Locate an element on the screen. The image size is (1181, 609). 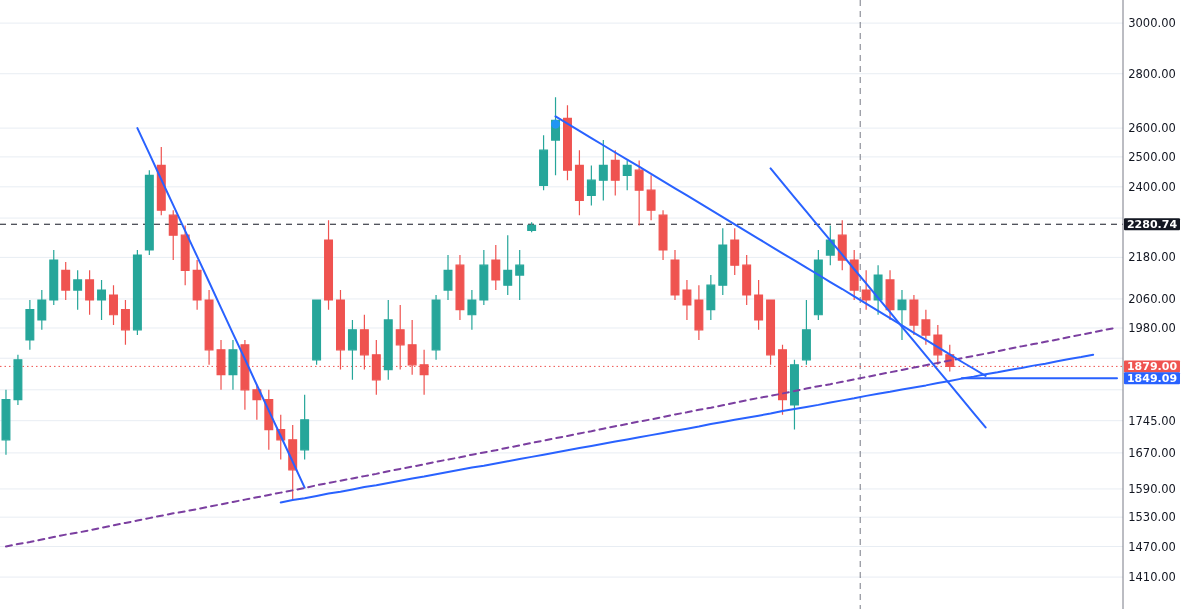
y-tick-label: 2180.00 is located at coordinates (1152, 257).